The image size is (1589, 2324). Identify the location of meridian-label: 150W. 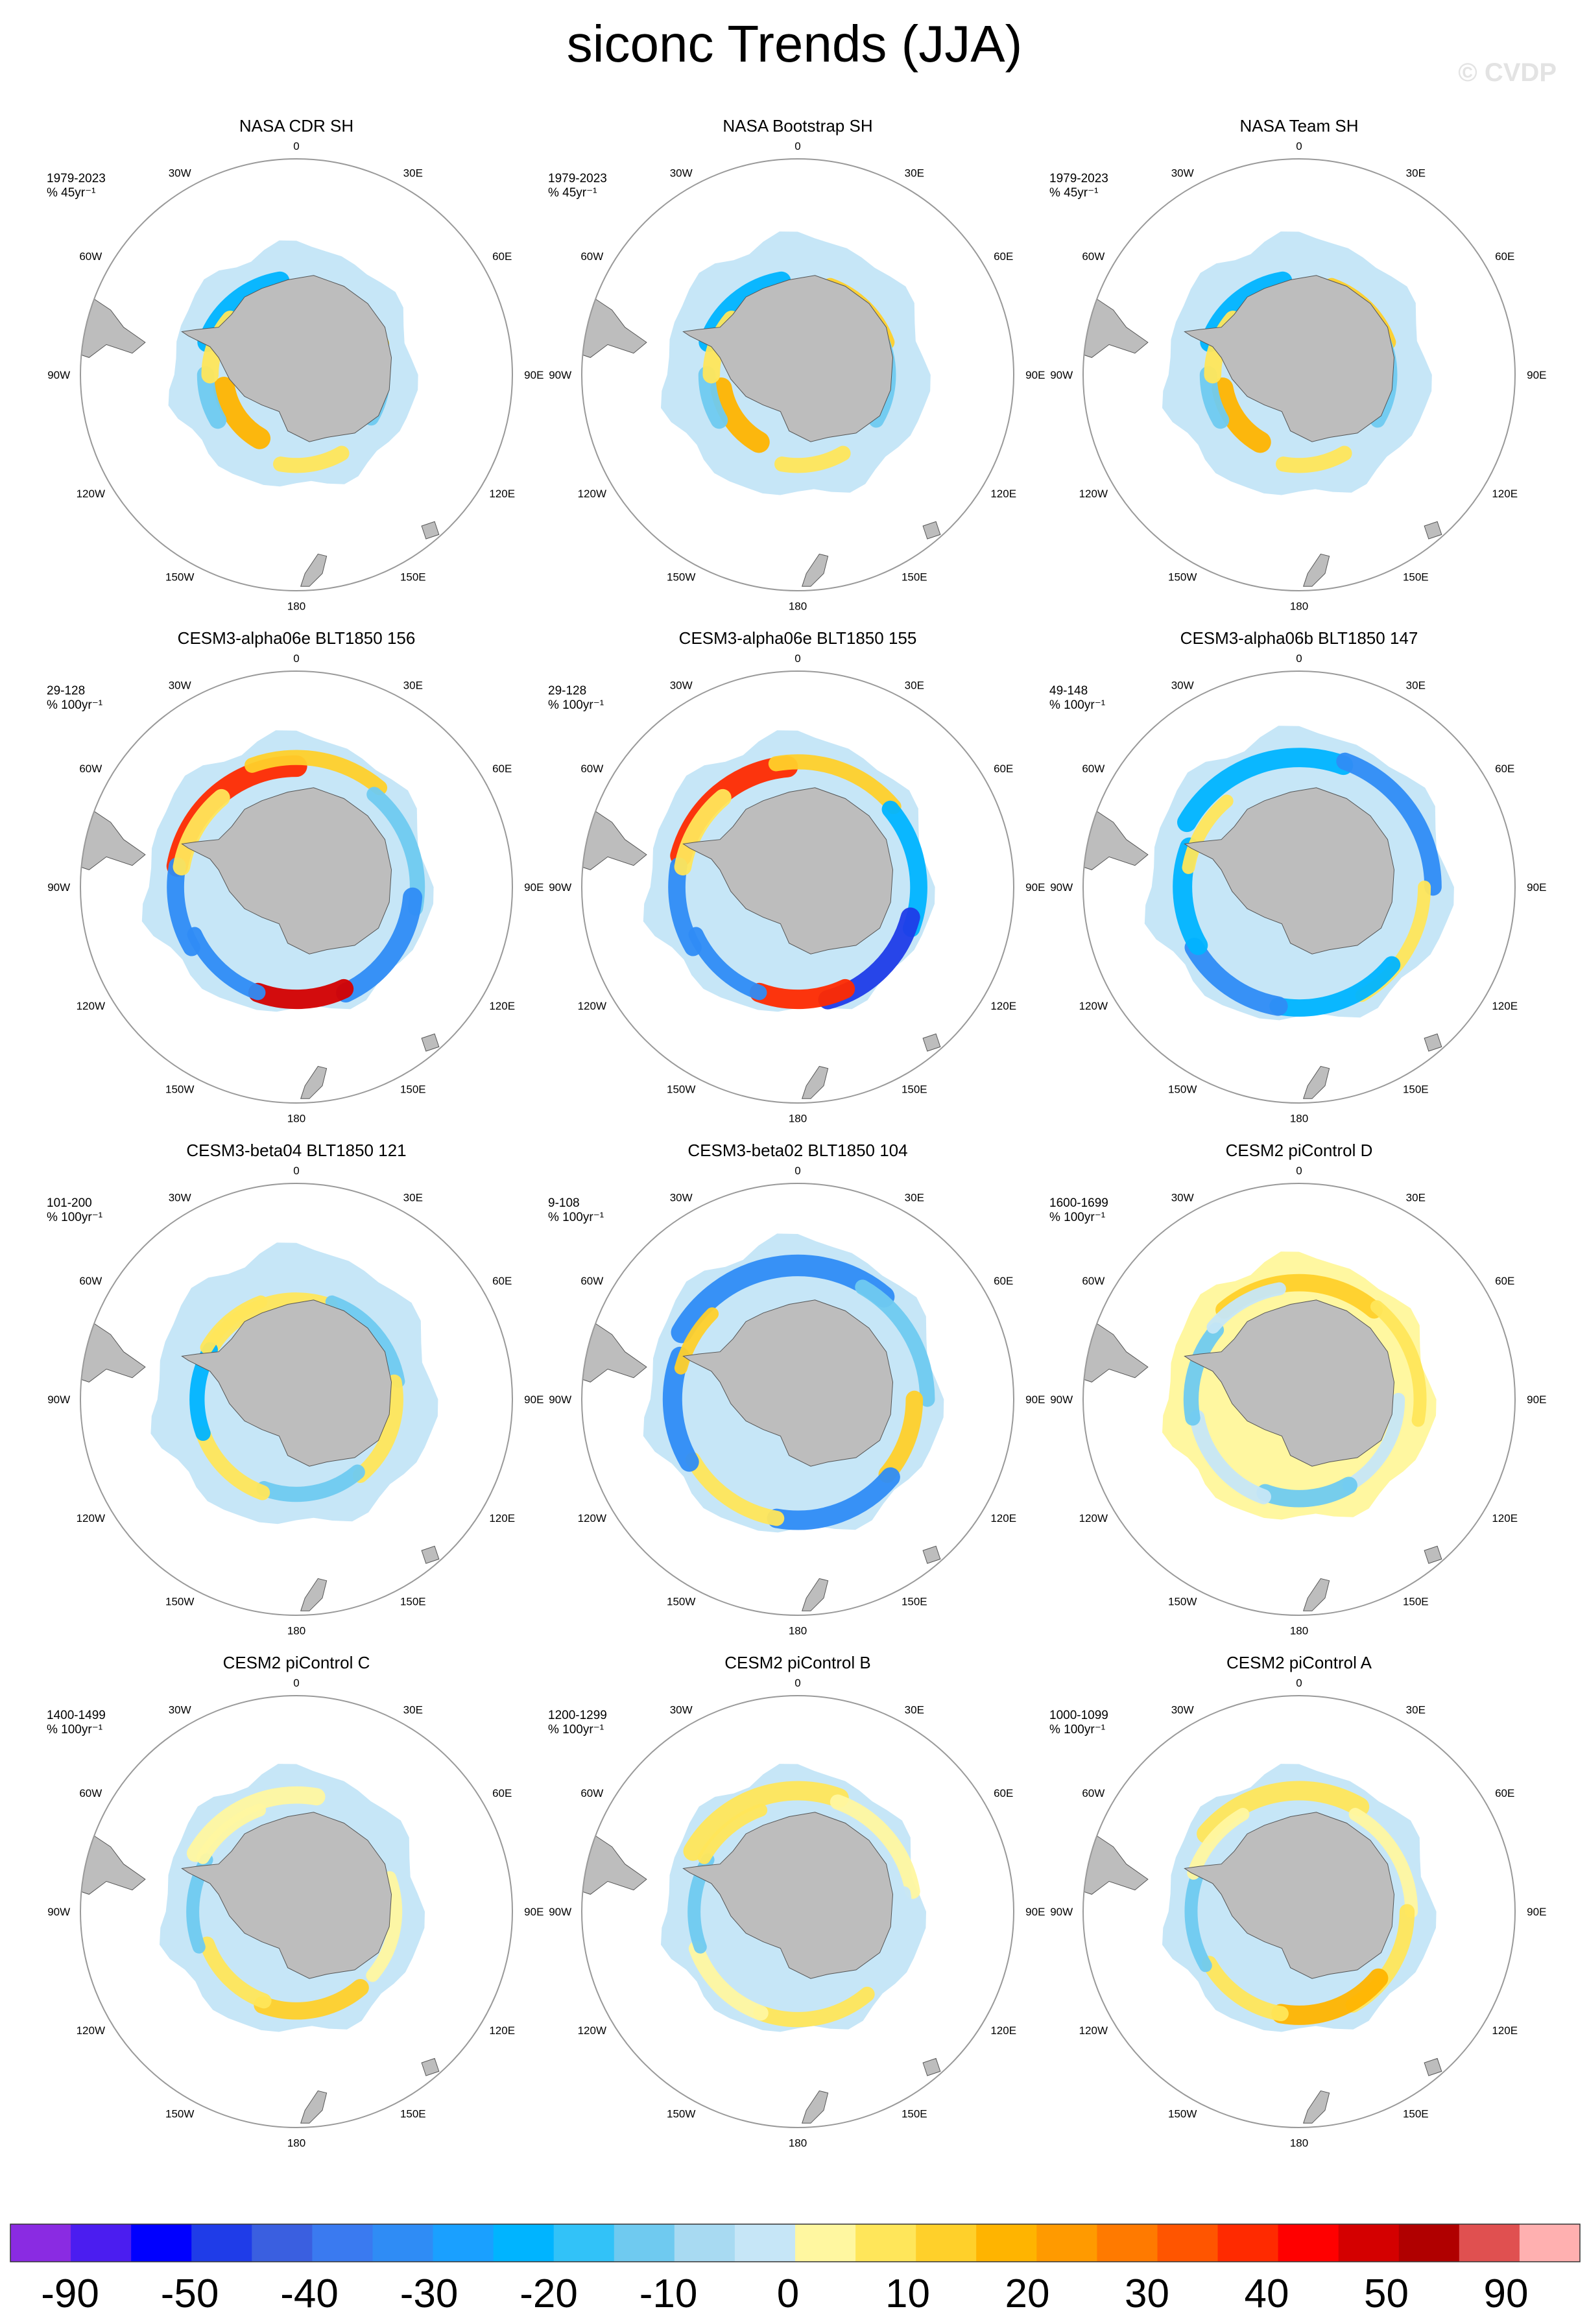
(179, 577).